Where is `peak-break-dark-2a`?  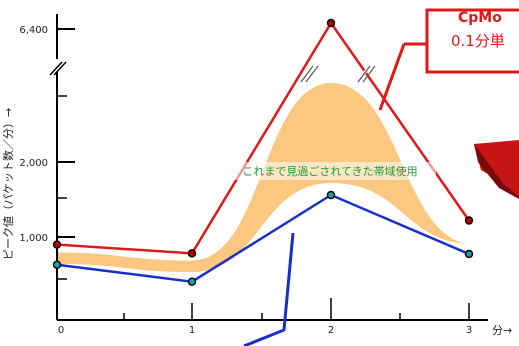 peak-break-dark-2a is located at coordinates (364, 74).